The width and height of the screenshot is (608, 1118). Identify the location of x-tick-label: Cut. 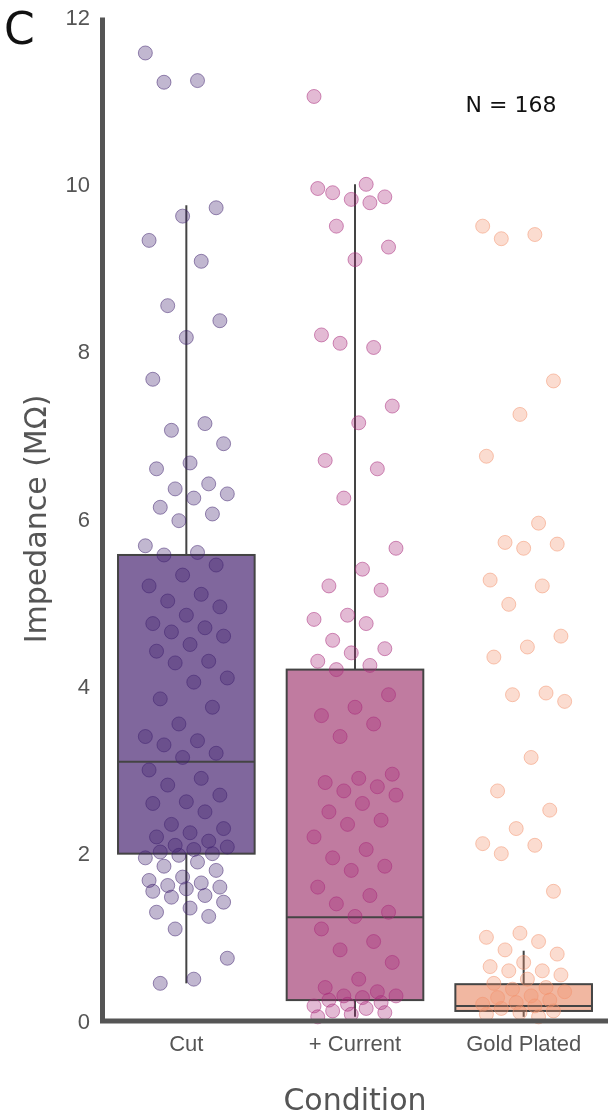
(186, 1043).